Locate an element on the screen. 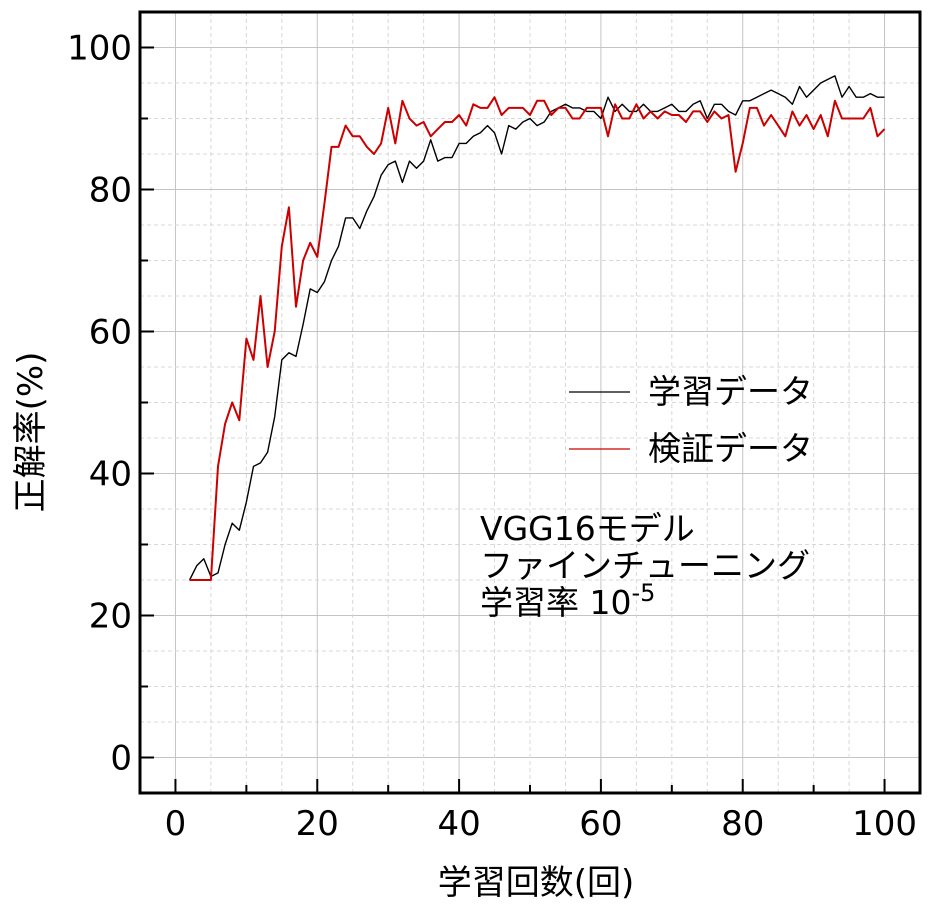  x-tick-label: 60 is located at coordinates (600, 824).